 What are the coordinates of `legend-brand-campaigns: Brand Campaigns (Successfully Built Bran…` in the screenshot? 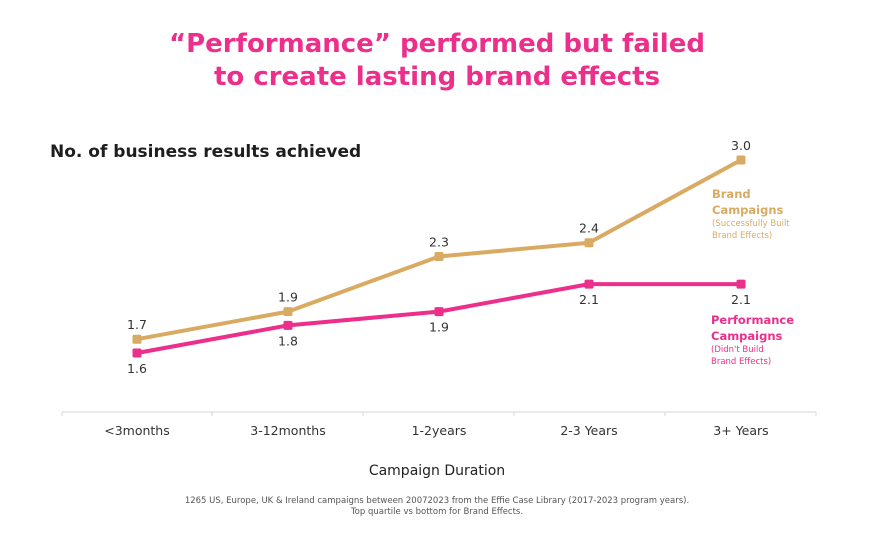 It's located at (751, 214).